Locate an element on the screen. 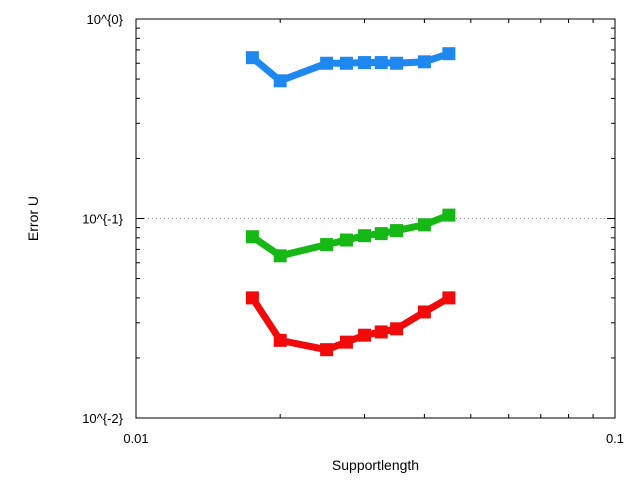 The height and width of the screenshot is (480, 640). y-tick-label: 10^{0} is located at coordinates (105, 19).